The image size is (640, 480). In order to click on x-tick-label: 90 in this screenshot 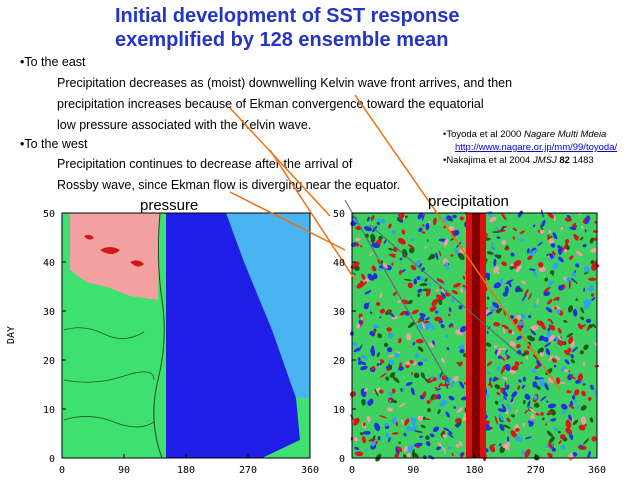, I will do `click(124, 470)`.